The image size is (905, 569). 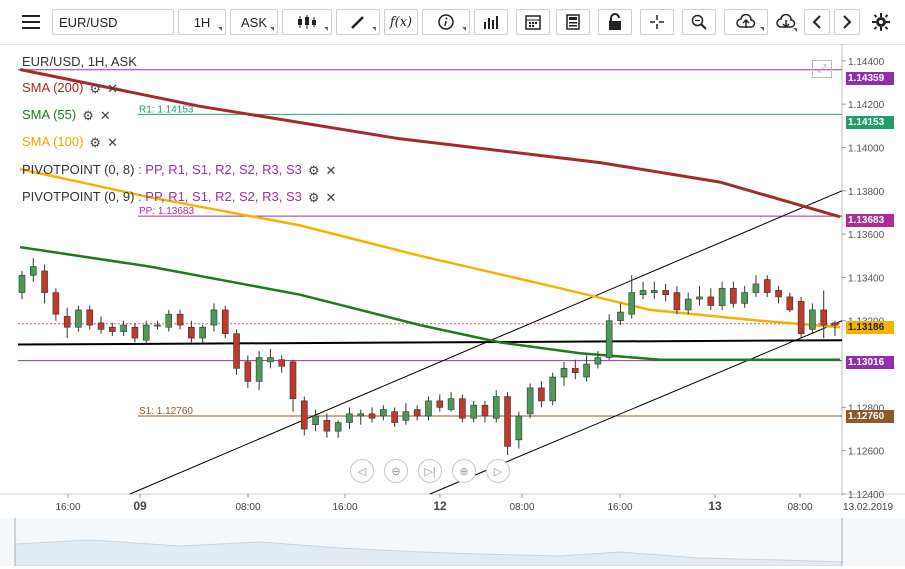 What do you see at coordinates (440, 506) in the screenshot?
I see `x-tick-label: 12` at bounding box center [440, 506].